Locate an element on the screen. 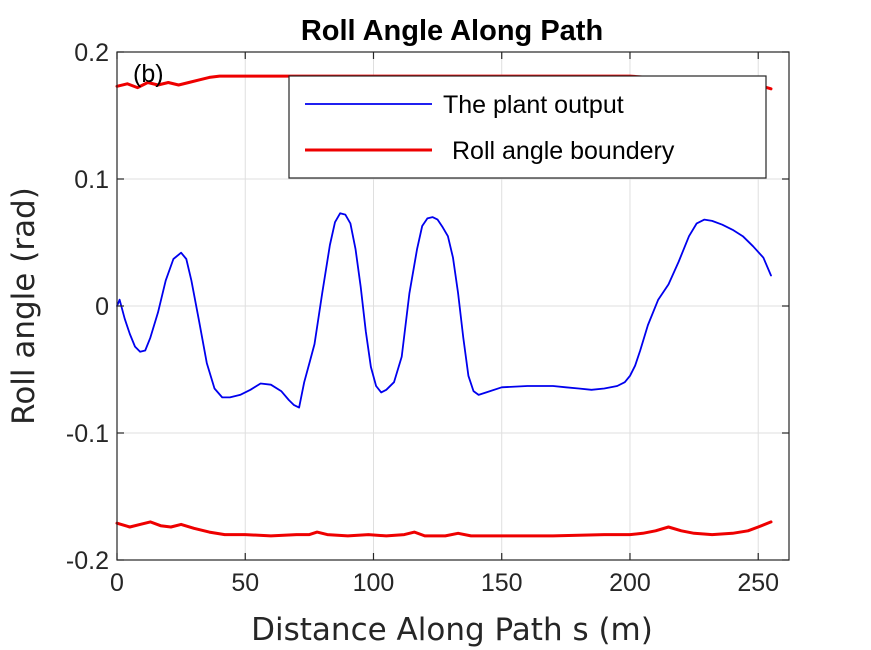 Image resolution: width=871 pixels, height=650 pixels. y-tick-label: 0 is located at coordinates (102, 307).